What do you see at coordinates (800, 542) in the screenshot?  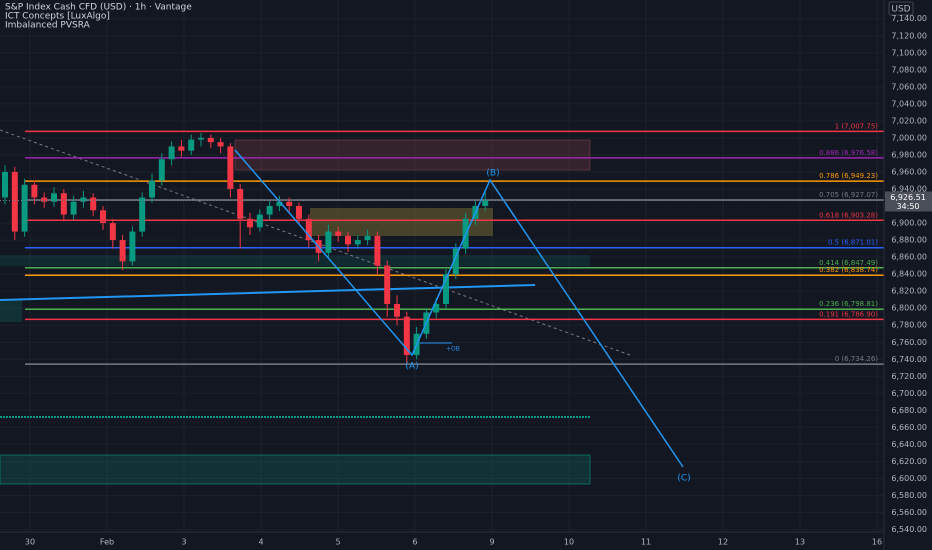 I see `x-tick-label: 13` at bounding box center [800, 542].